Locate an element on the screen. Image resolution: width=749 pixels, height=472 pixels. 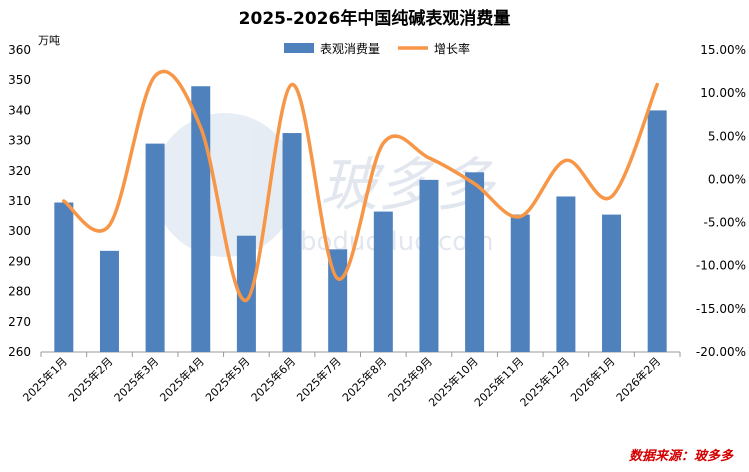
category-label: 2025年6月 is located at coordinates (273, 379).